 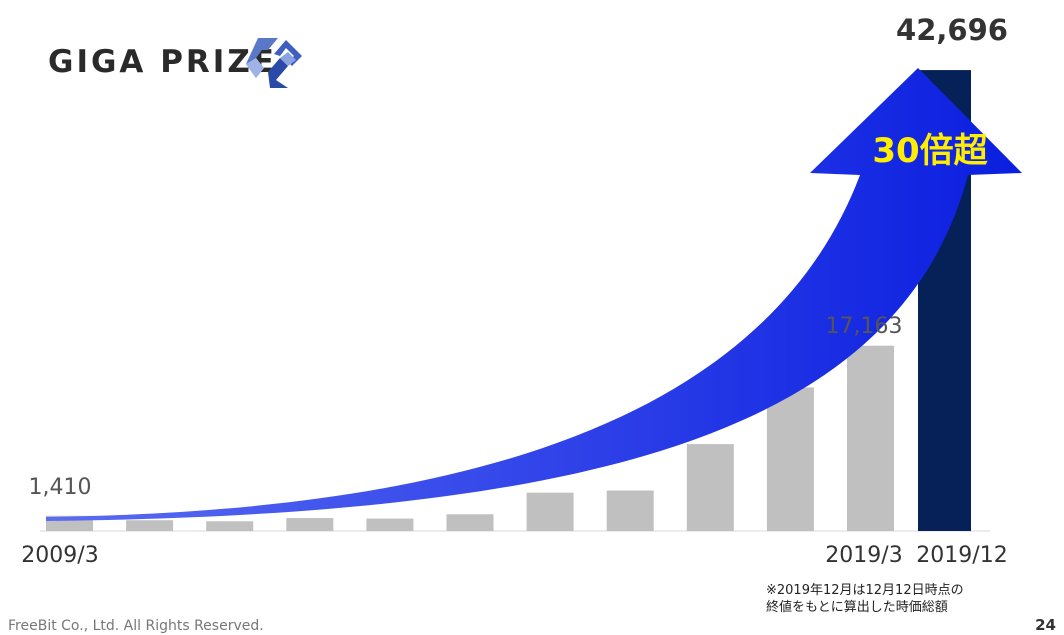 I want to click on footnote-line-2: 終値をもとに算出した時価総額, so click(x=857, y=607).